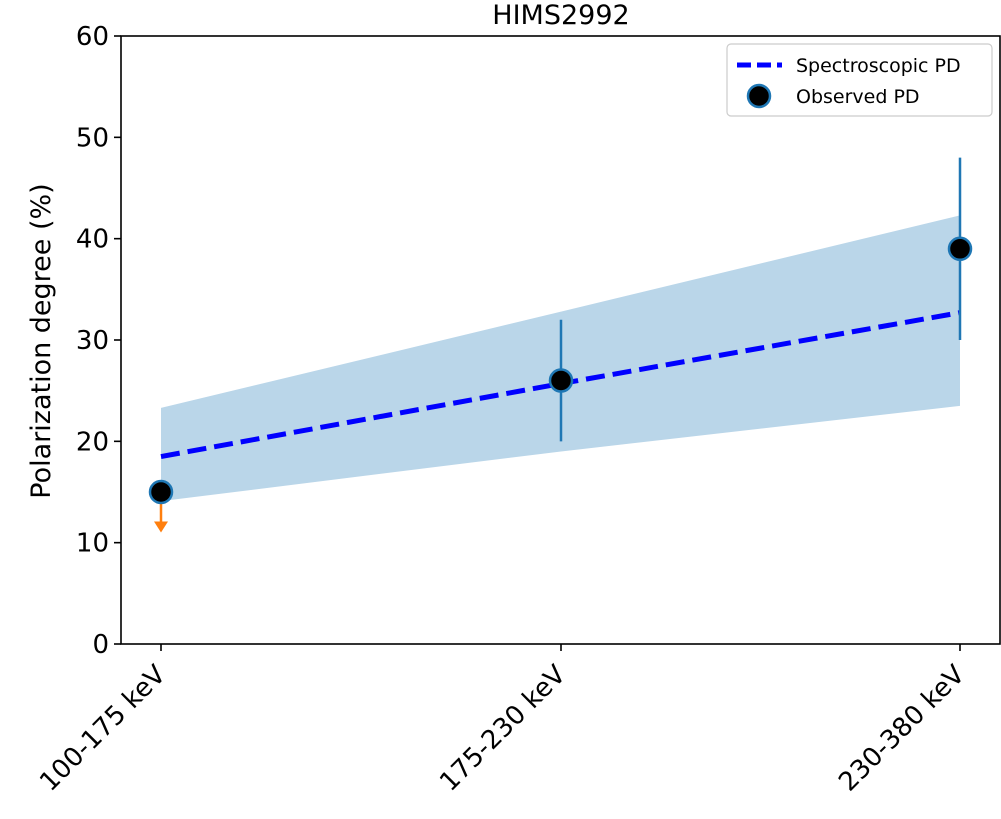 Image resolution: width=1001 pixels, height=819 pixels. What do you see at coordinates (503, 729) in the screenshot?
I see `x-tick-label: 175-230 keV` at bounding box center [503, 729].